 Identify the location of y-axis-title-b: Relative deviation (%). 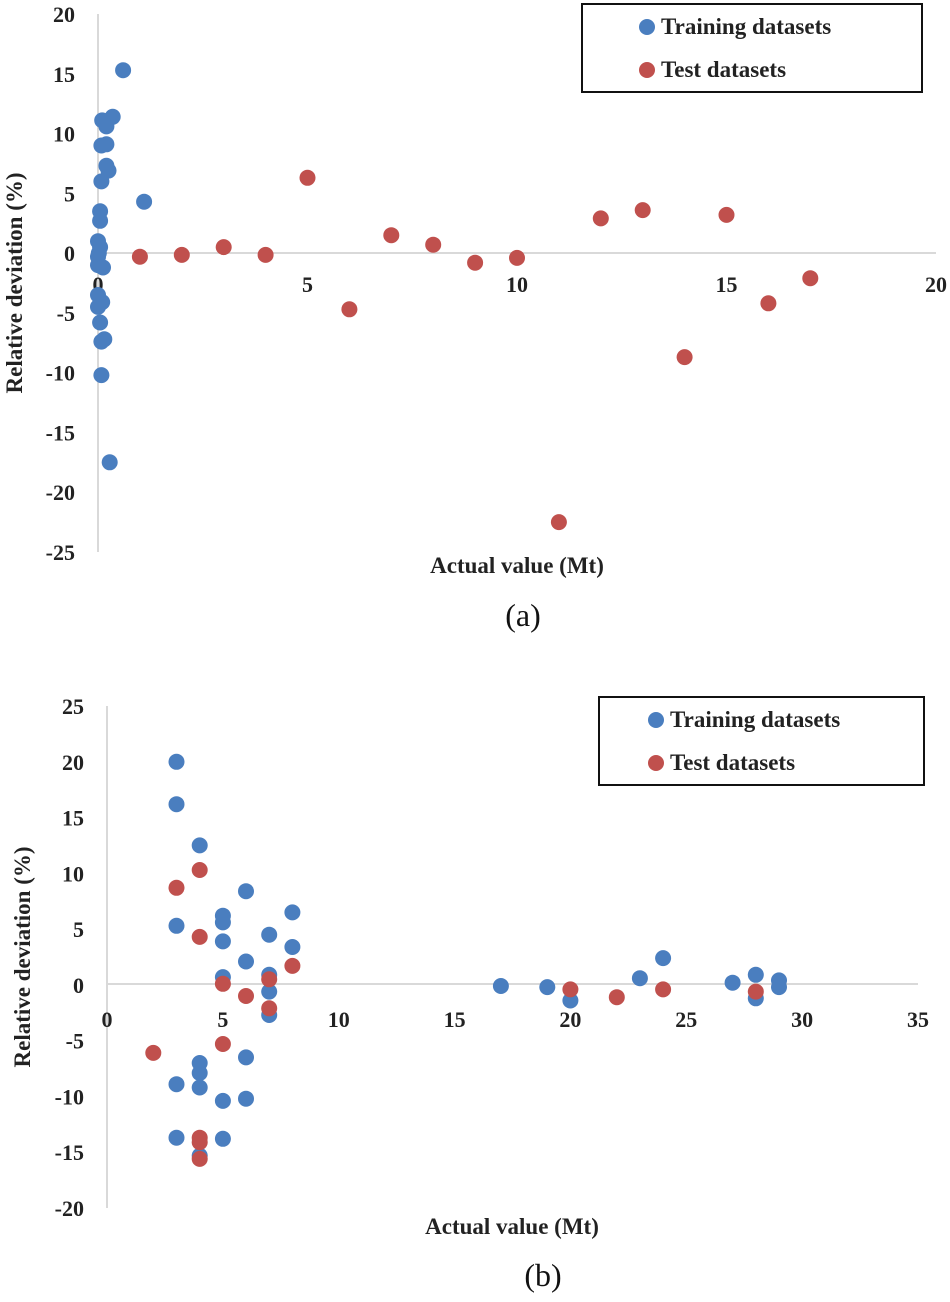
(22, 956).